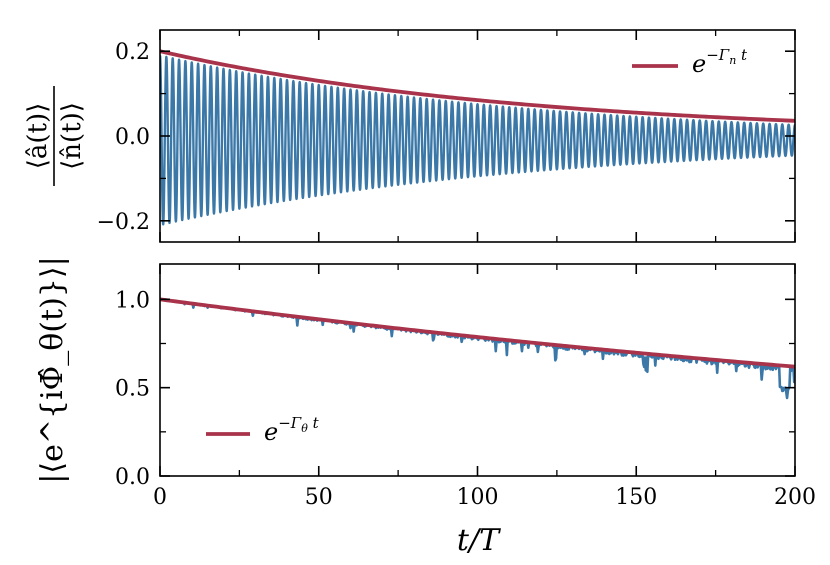  I want to click on bottom-xtick-labels: 0 50 100 150 200, so click(484, 497).